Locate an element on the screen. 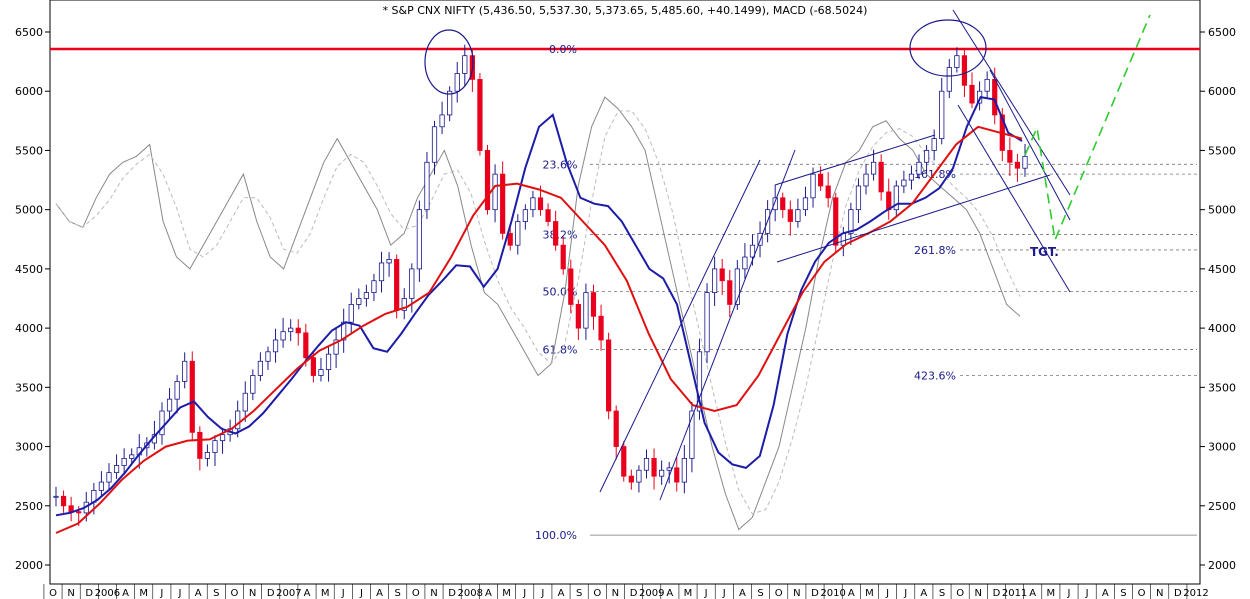 This screenshot has height=599, width=1250. y-tick-label: 4000 is located at coordinates (1222, 328).